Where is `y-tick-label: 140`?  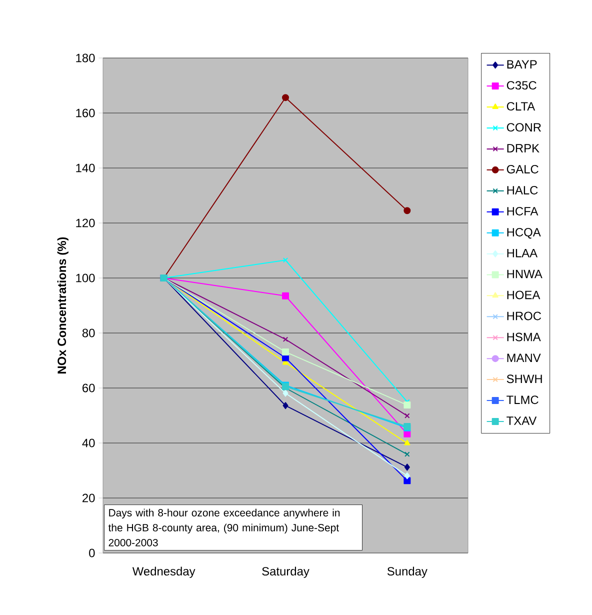
y-tick-label: 140 is located at coordinates (85, 168).